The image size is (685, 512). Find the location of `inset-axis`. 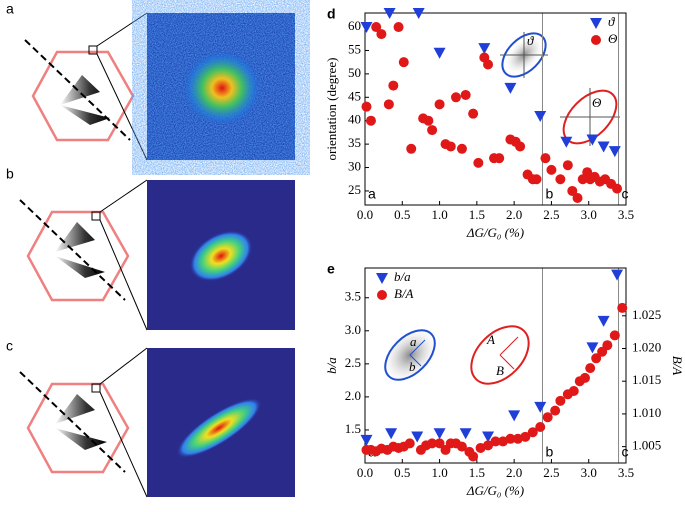

inset-axis is located at coordinates (507, 362).